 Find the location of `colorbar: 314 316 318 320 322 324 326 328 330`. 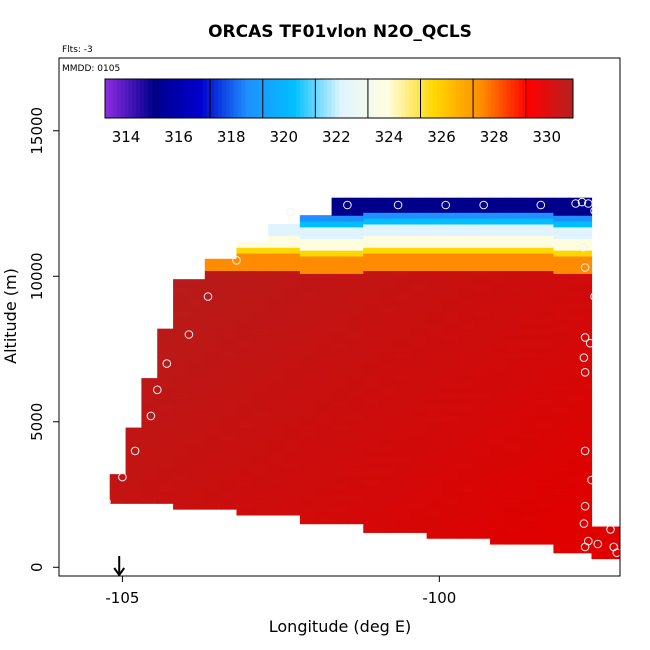

colorbar: 314 316 318 320 322 324 326 328 330 is located at coordinates (339, 112).